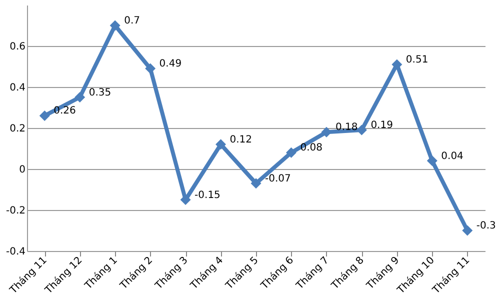 The height and width of the screenshot is (300, 500). What do you see at coordinates (170, 64) in the screenshot?
I see `data-label: 0.49` at bounding box center [170, 64].